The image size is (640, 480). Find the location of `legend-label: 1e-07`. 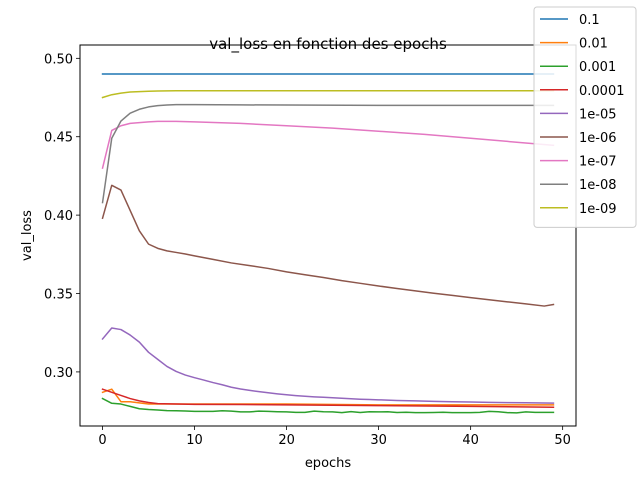

legend-label: 1e-07 is located at coordinates (598, 162).